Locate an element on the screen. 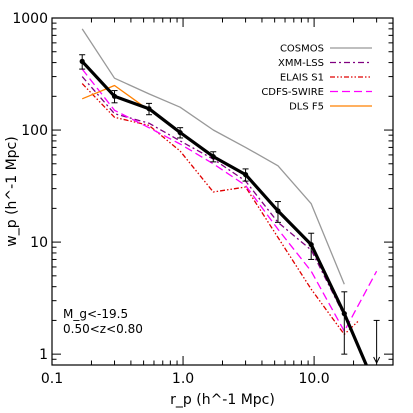 The height and width of the screenshot is (413, 413). x-axis-title: r_p (h^-1 Mpc) is located at coordinates (222, 400).